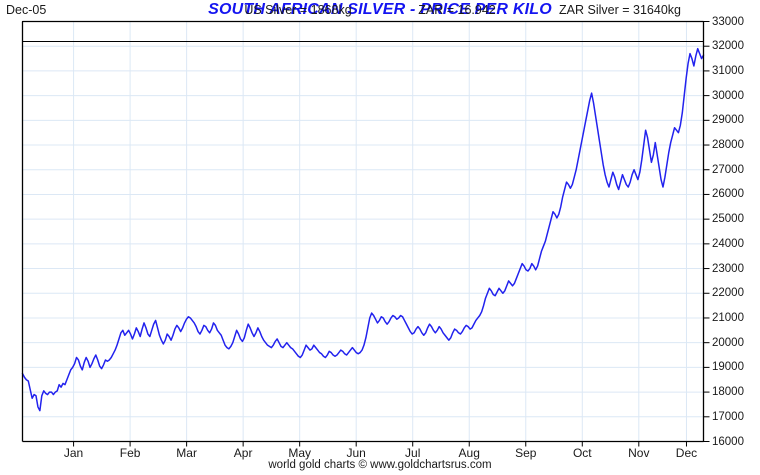 The width and height of the screenshot is (760, 475). I want to click on y-axis-label: 23000, so click(728, 268).